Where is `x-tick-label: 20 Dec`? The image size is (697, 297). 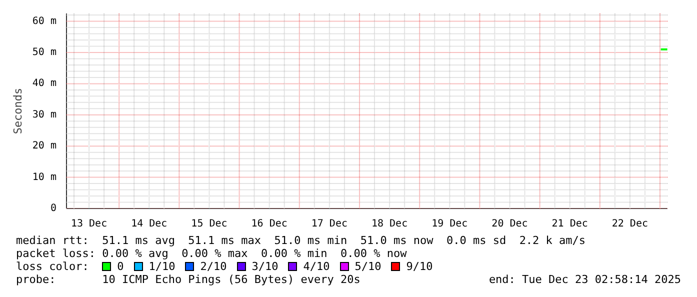 x-tick-label: 20 Dec is located at coordinates (510, 224).